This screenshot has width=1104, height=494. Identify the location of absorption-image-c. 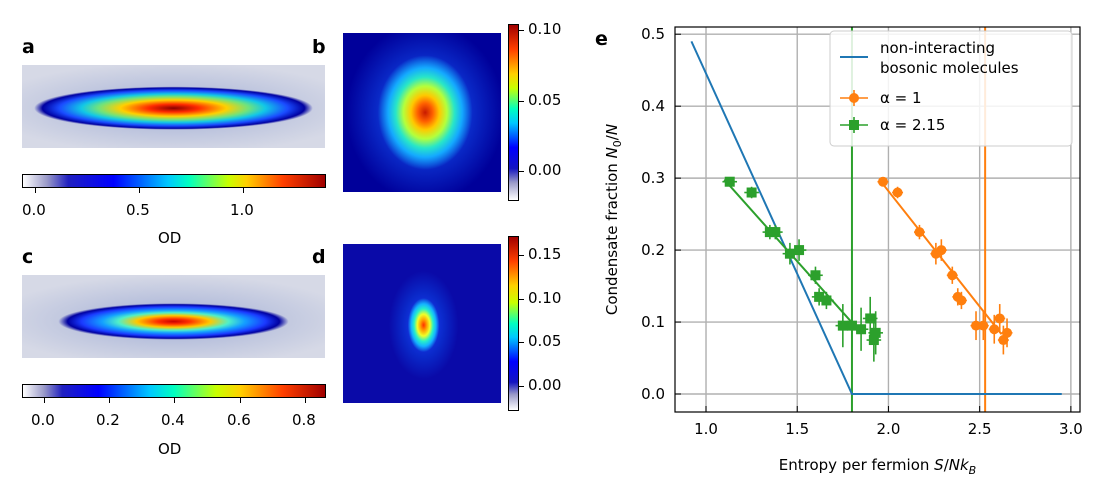
(173, 316).